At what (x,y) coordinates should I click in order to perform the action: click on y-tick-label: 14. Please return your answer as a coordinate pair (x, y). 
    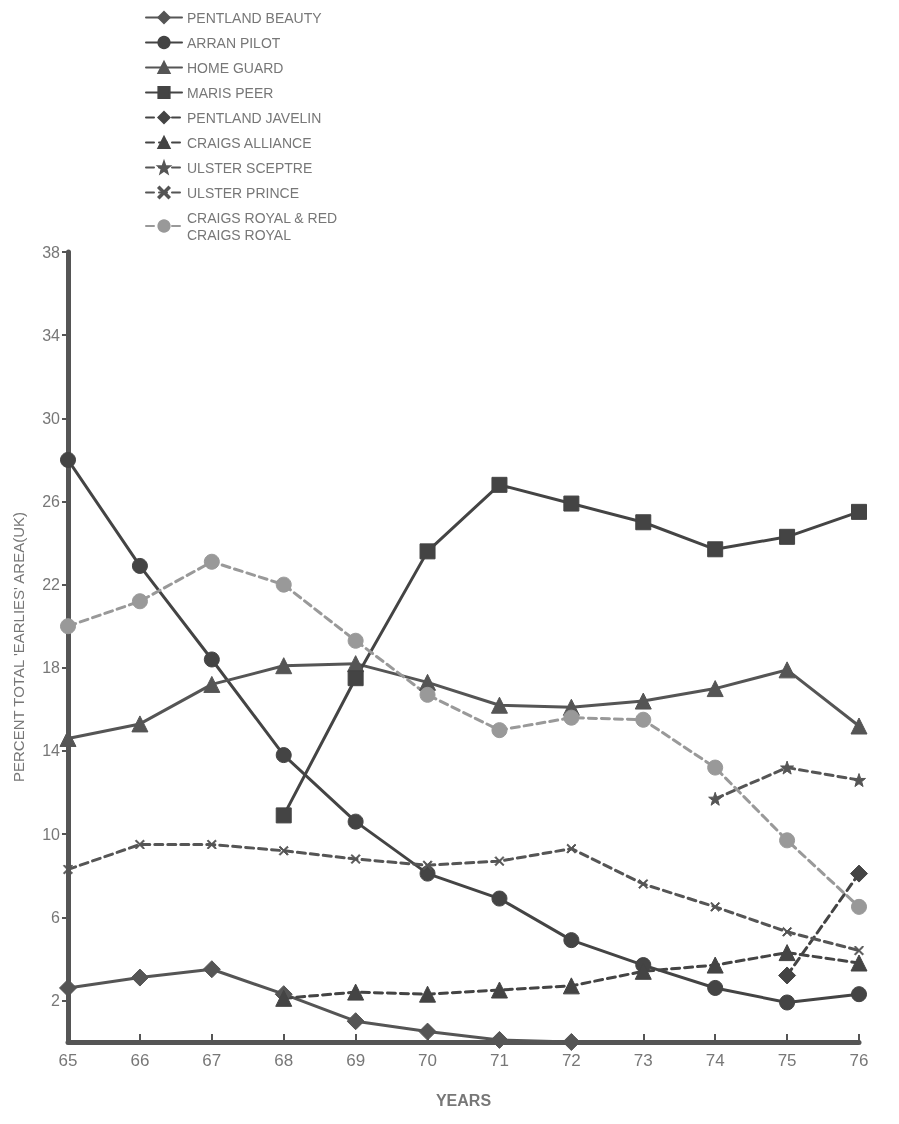
    Looking at the image, I should click on (51, 751).